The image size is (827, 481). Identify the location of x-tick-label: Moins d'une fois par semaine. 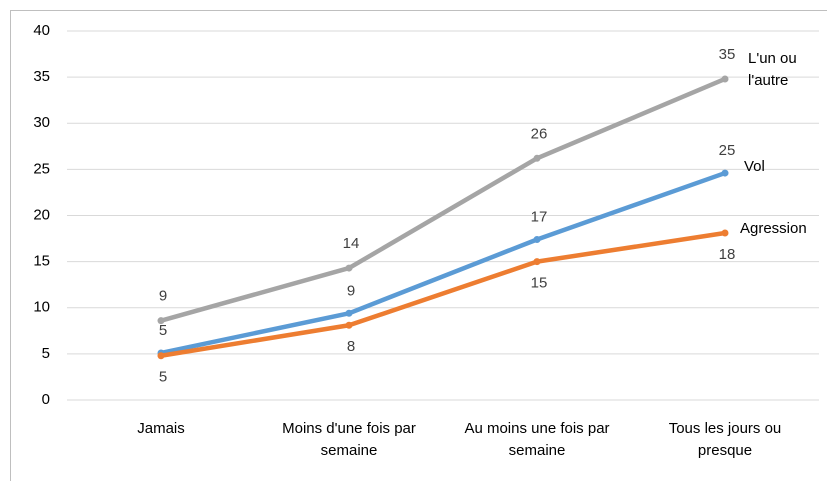
(349, 439).